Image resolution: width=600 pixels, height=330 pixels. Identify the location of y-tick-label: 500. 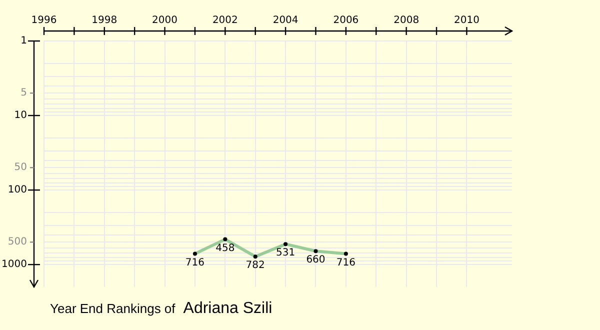
(17, 242).